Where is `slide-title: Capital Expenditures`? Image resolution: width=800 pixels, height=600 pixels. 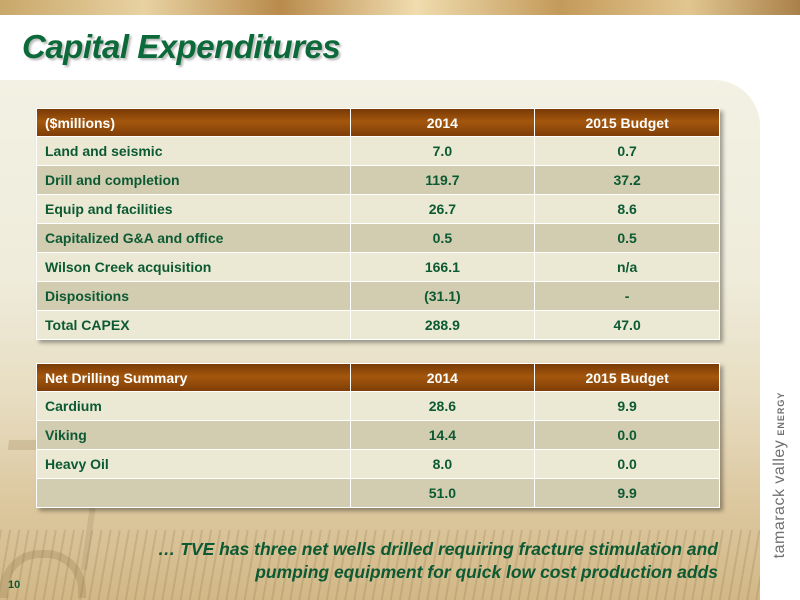
slide-title: Capital Expenditures is located at coordinates (181, 46).